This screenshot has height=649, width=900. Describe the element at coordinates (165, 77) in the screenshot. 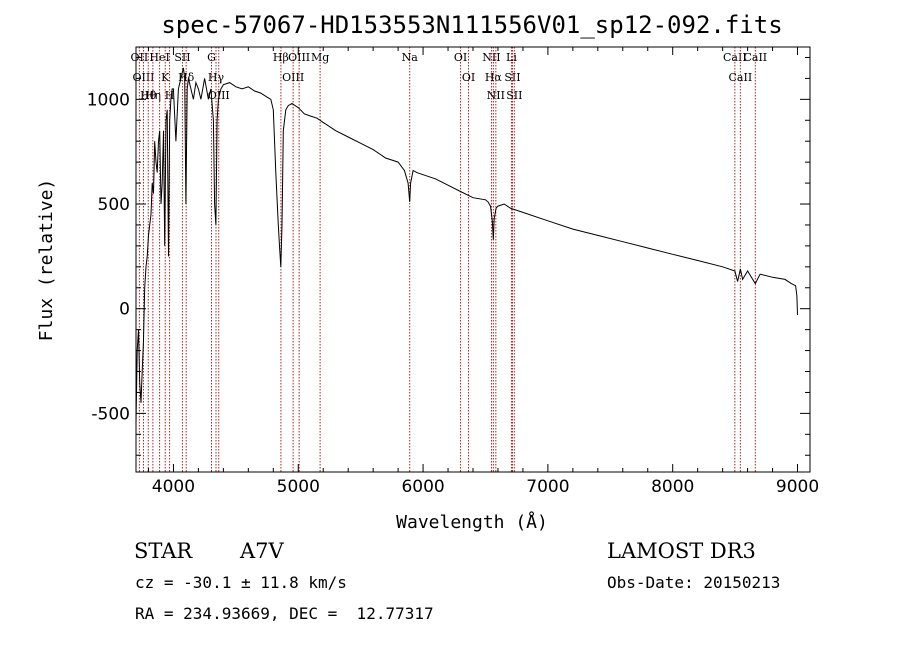

I see `spectral-line-label: K` at that location.